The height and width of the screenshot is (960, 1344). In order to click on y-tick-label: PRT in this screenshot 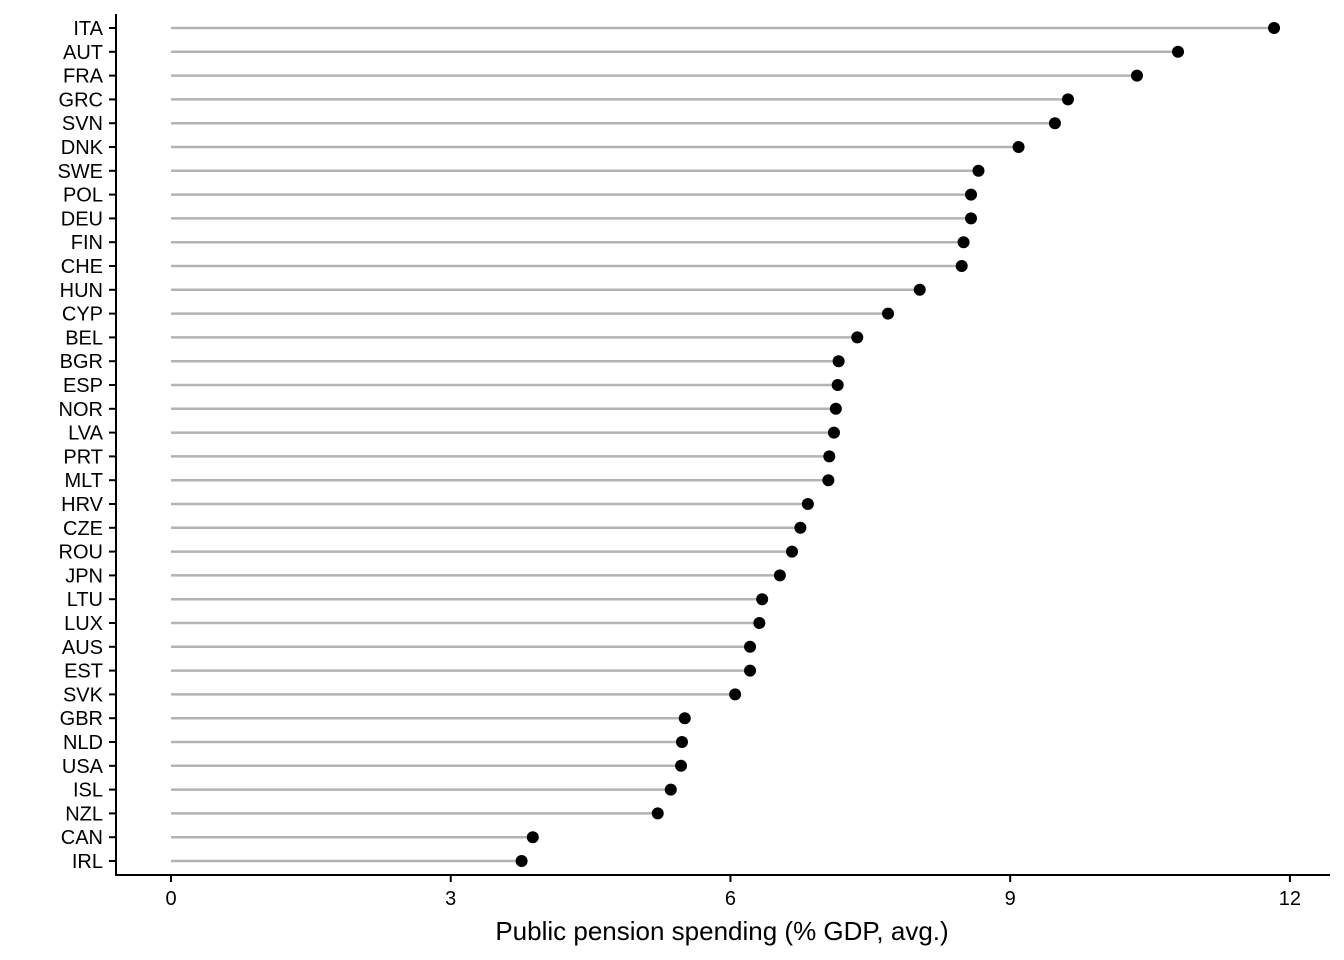, I will do `click(83, 457)`.